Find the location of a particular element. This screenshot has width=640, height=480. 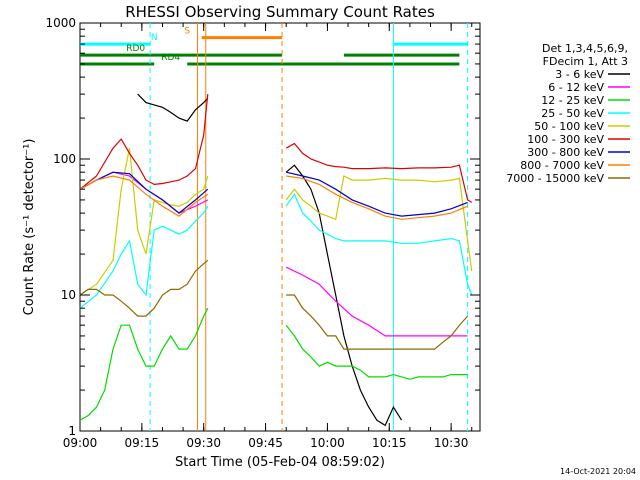

flag-label-n: N is located at coordinates (154, 38).